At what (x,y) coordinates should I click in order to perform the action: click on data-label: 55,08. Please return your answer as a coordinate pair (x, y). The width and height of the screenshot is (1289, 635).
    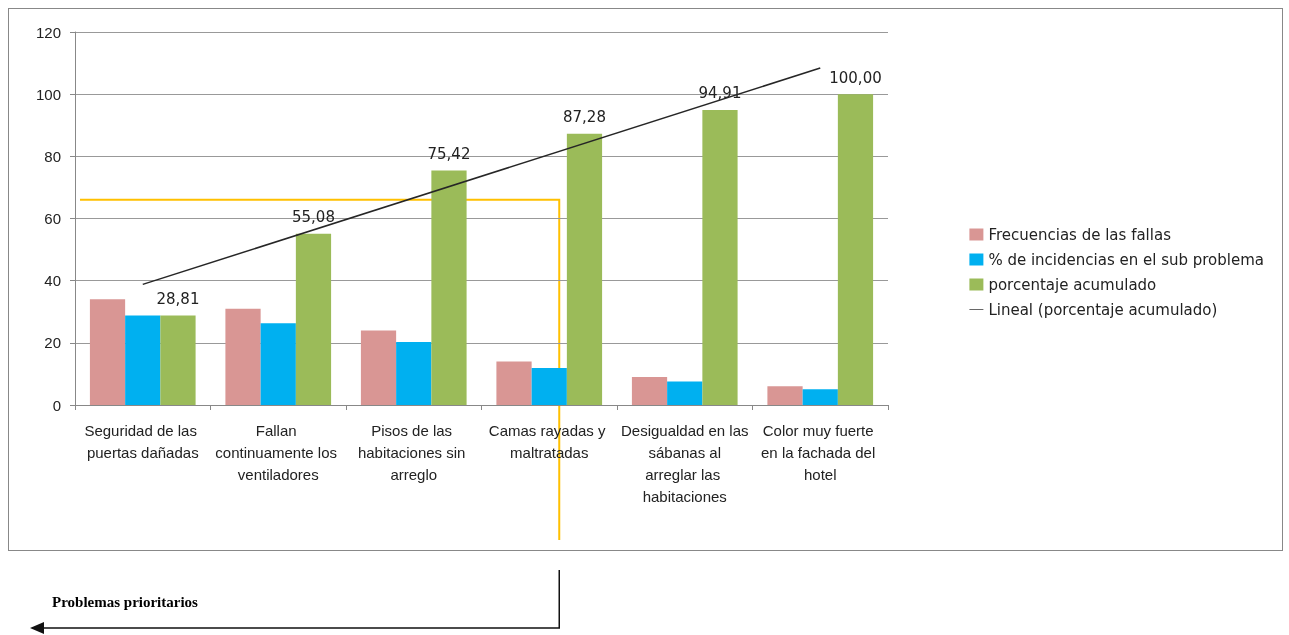
    Looking at the image, I should click on (313, 217).